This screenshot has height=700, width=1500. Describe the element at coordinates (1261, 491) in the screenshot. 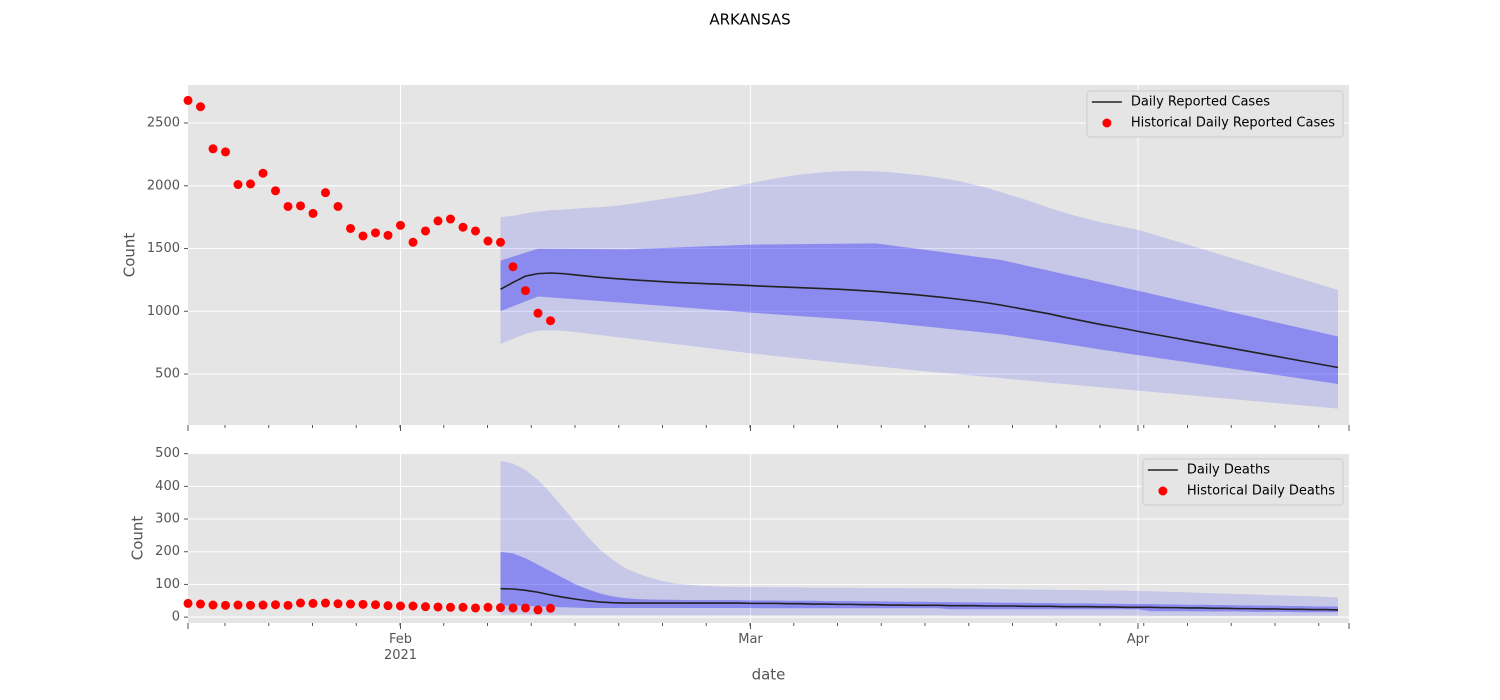

I see `legend-label: Historical Daily Deaths` at that location.